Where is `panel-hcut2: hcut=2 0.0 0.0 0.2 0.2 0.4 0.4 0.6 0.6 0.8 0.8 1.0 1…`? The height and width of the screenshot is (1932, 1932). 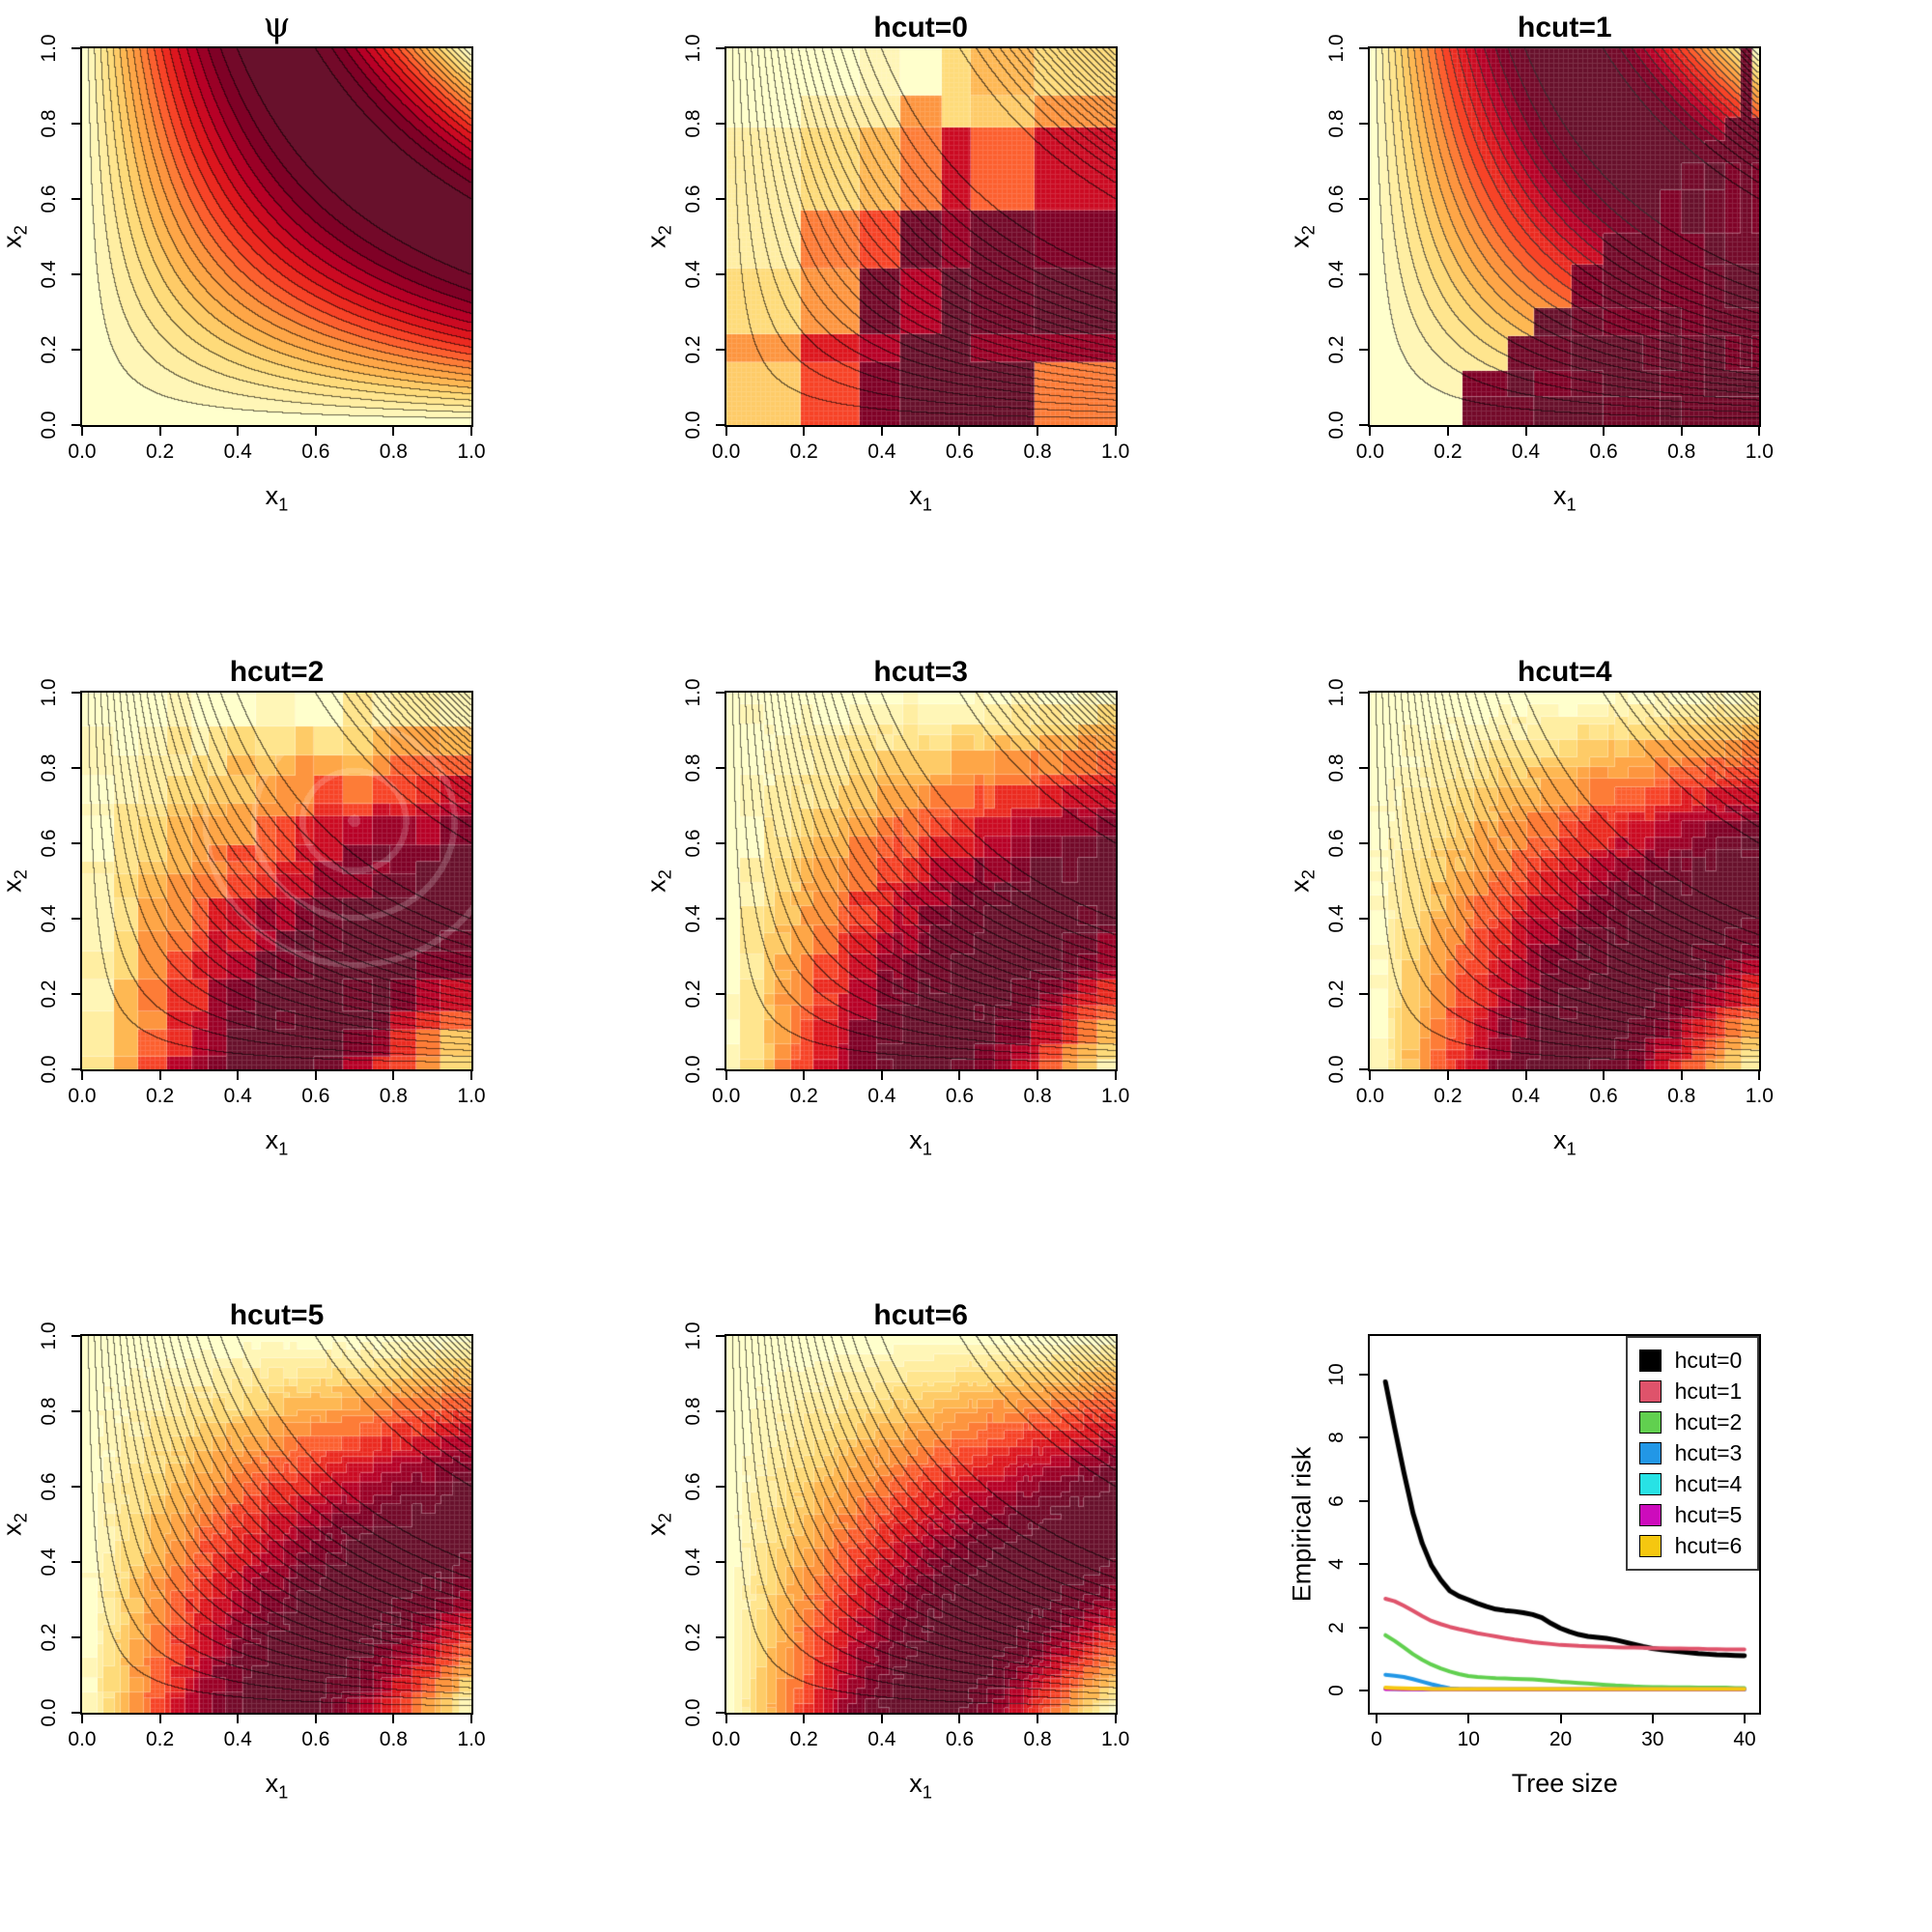 panel-hcut2: hcut=2 0.0 0.0 0.2 0.2 0.4 0.4 0.6 0.6 0.8 0.8 1.0 1… is located at coordinates (322, 966).